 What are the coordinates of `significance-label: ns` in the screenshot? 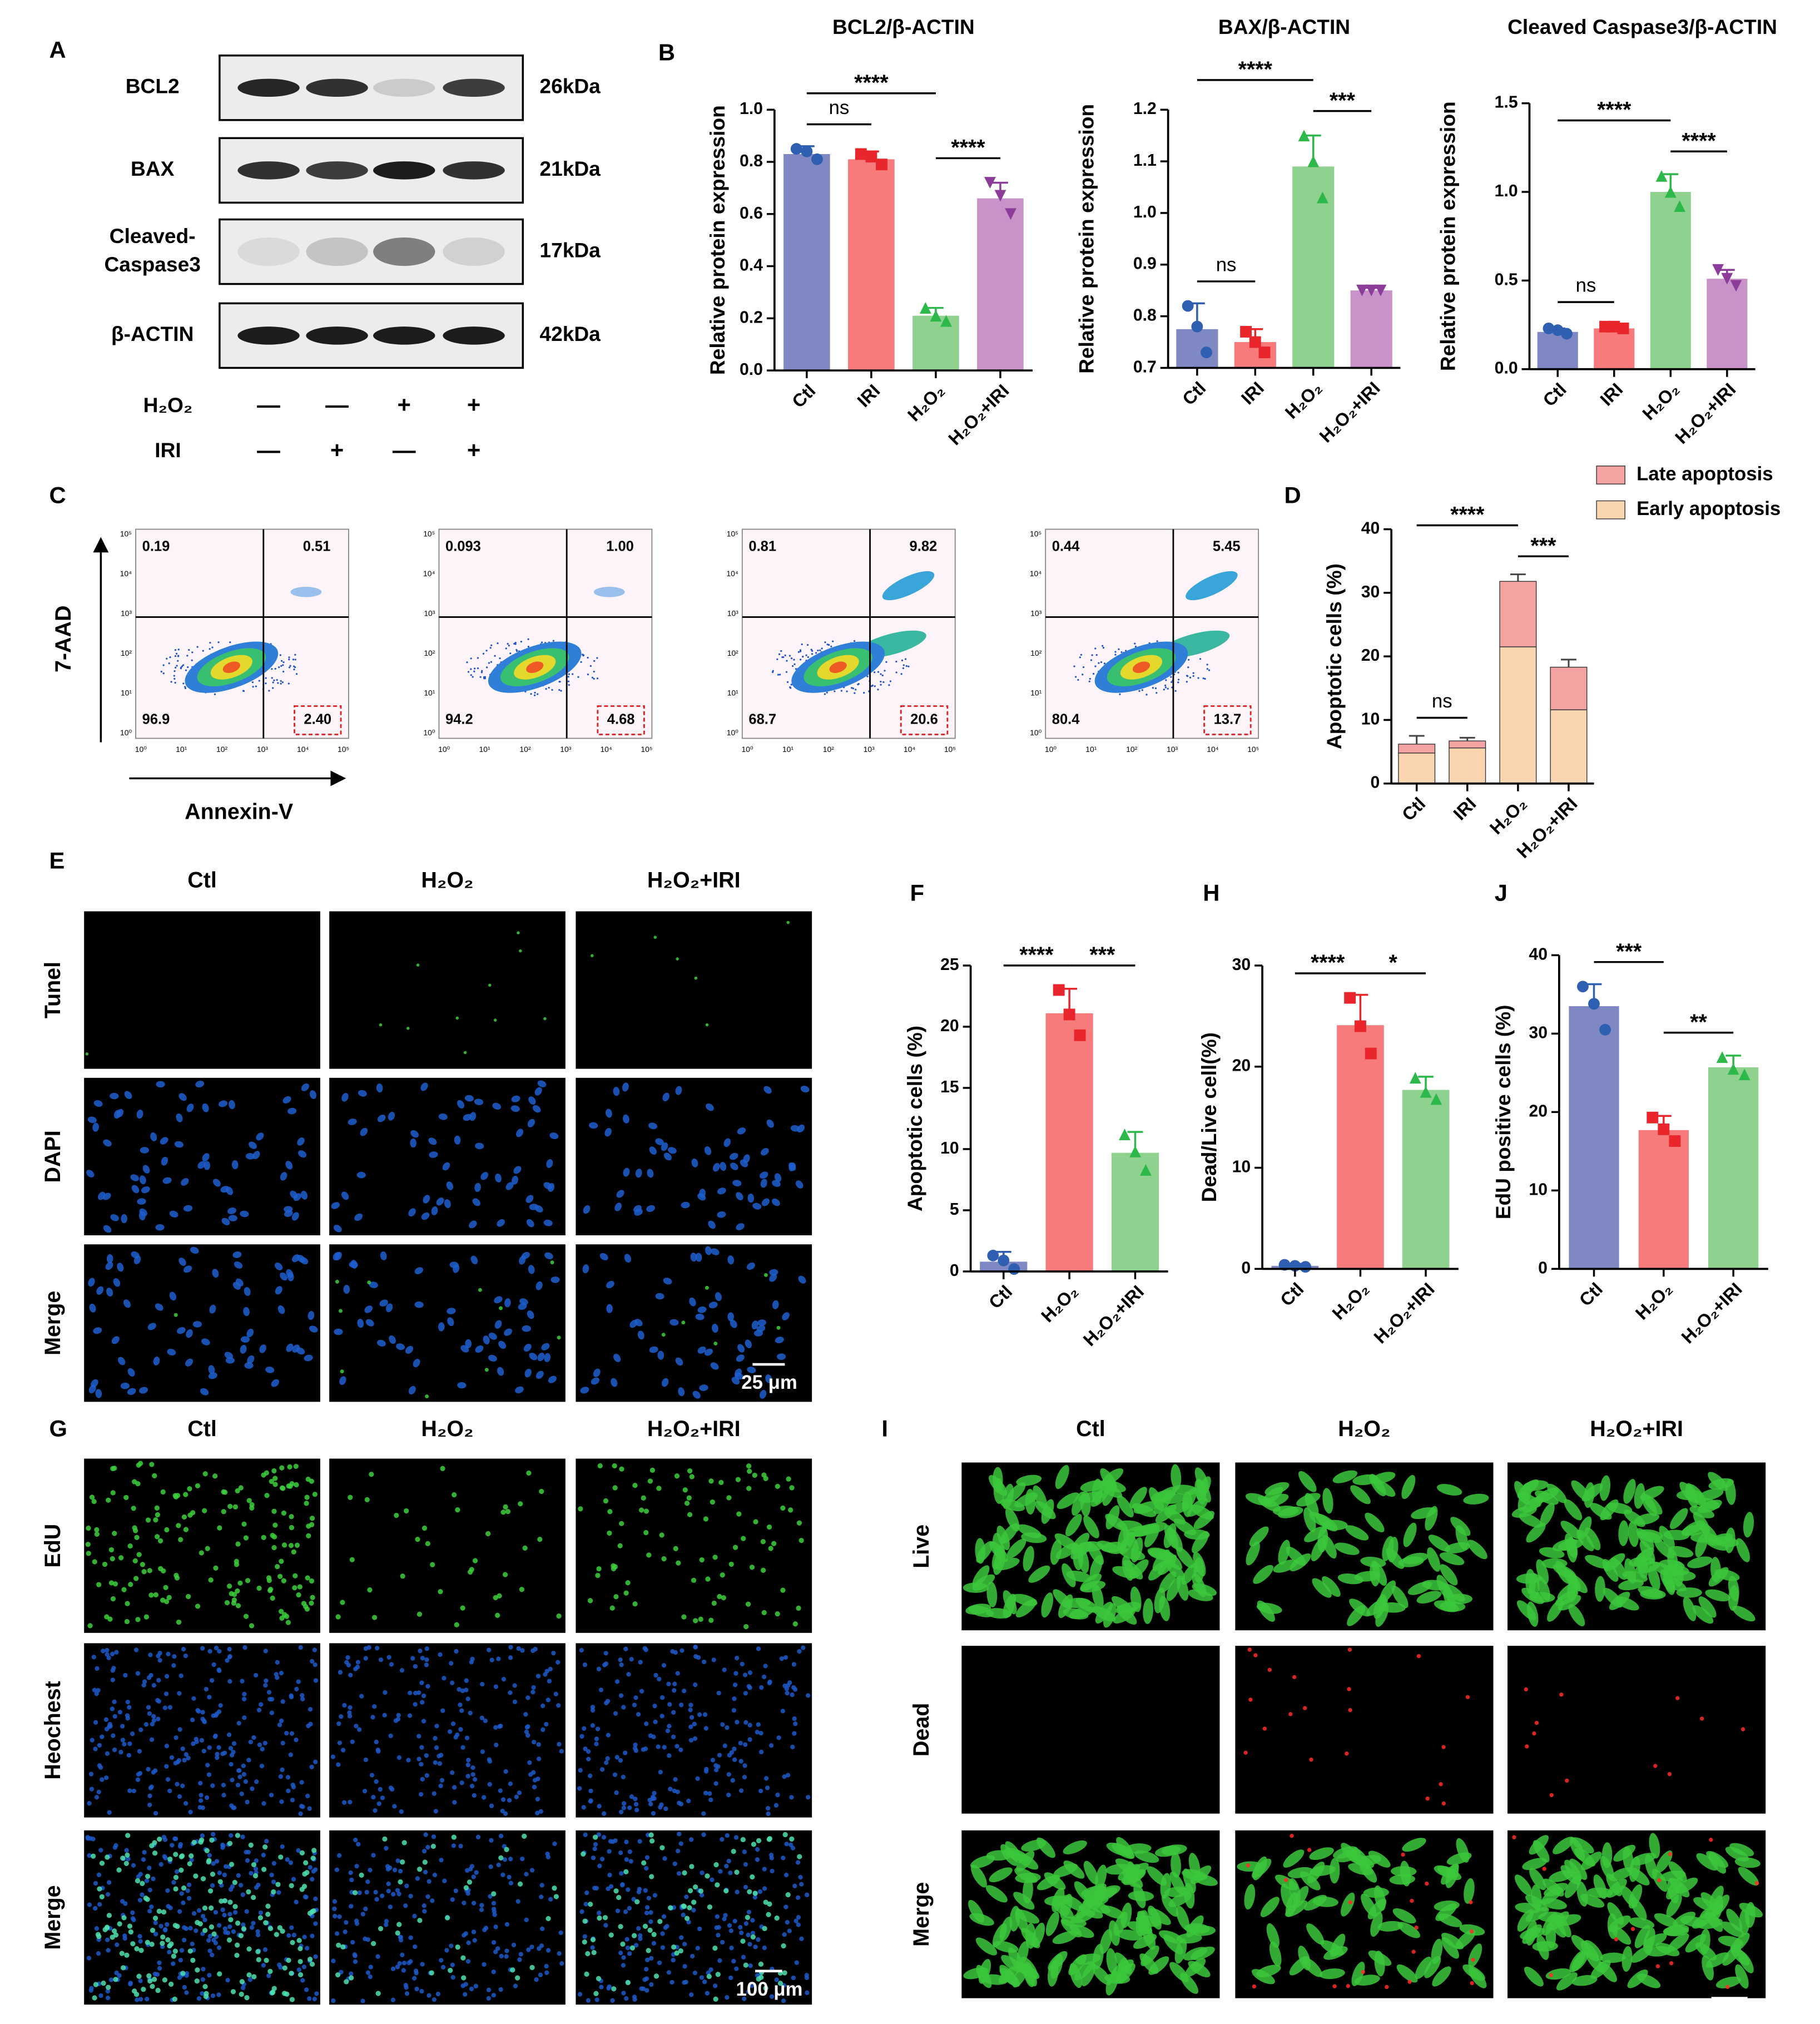 It's located at (1442, 701).